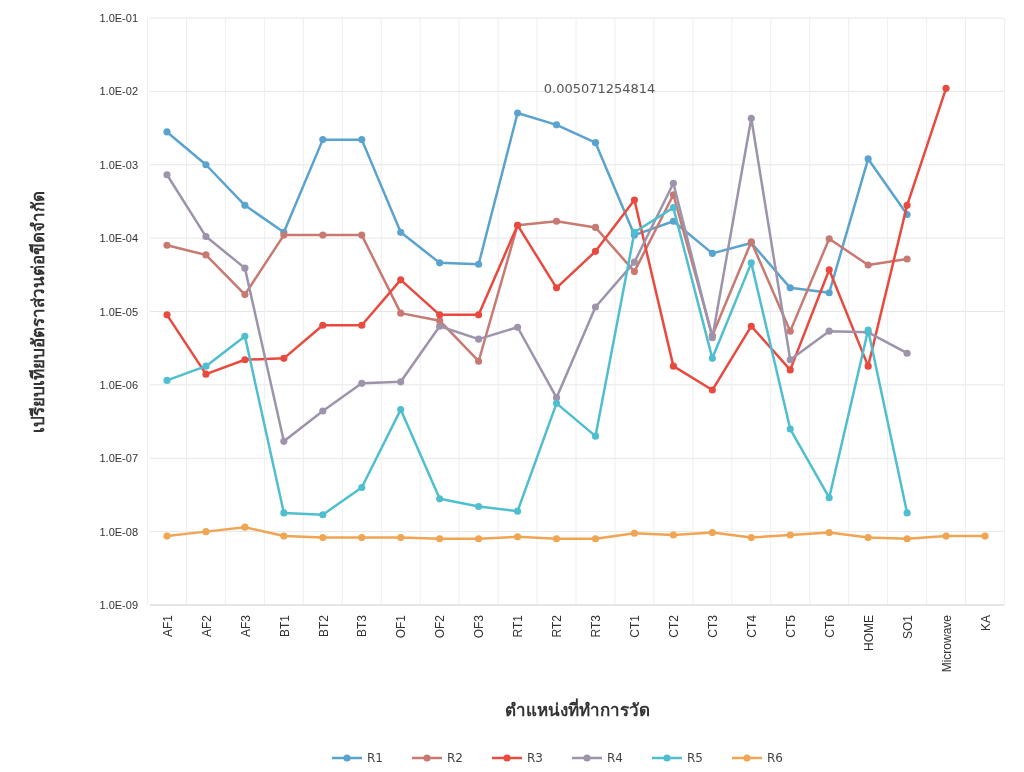  Describe the element at coordinates (206, 626) in the screenshot. I see `x-tick-label: AF2` at that location.